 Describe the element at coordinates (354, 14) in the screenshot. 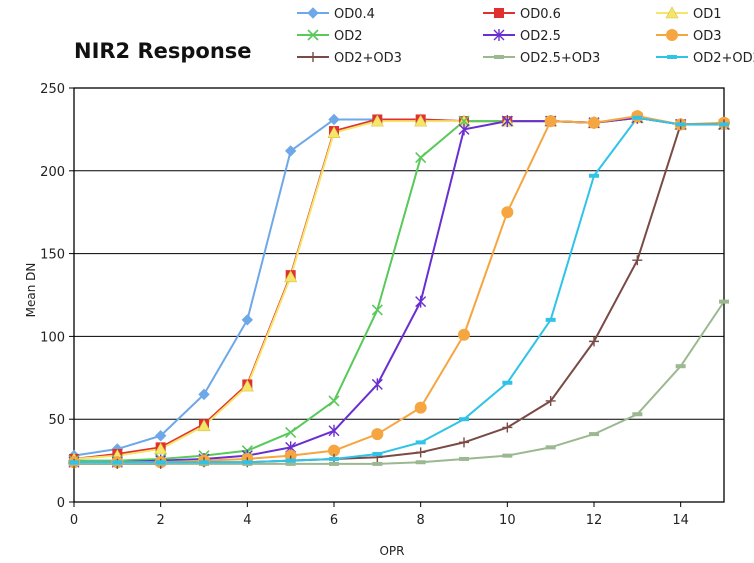

I see `legend-label: OD0.4` at that location.